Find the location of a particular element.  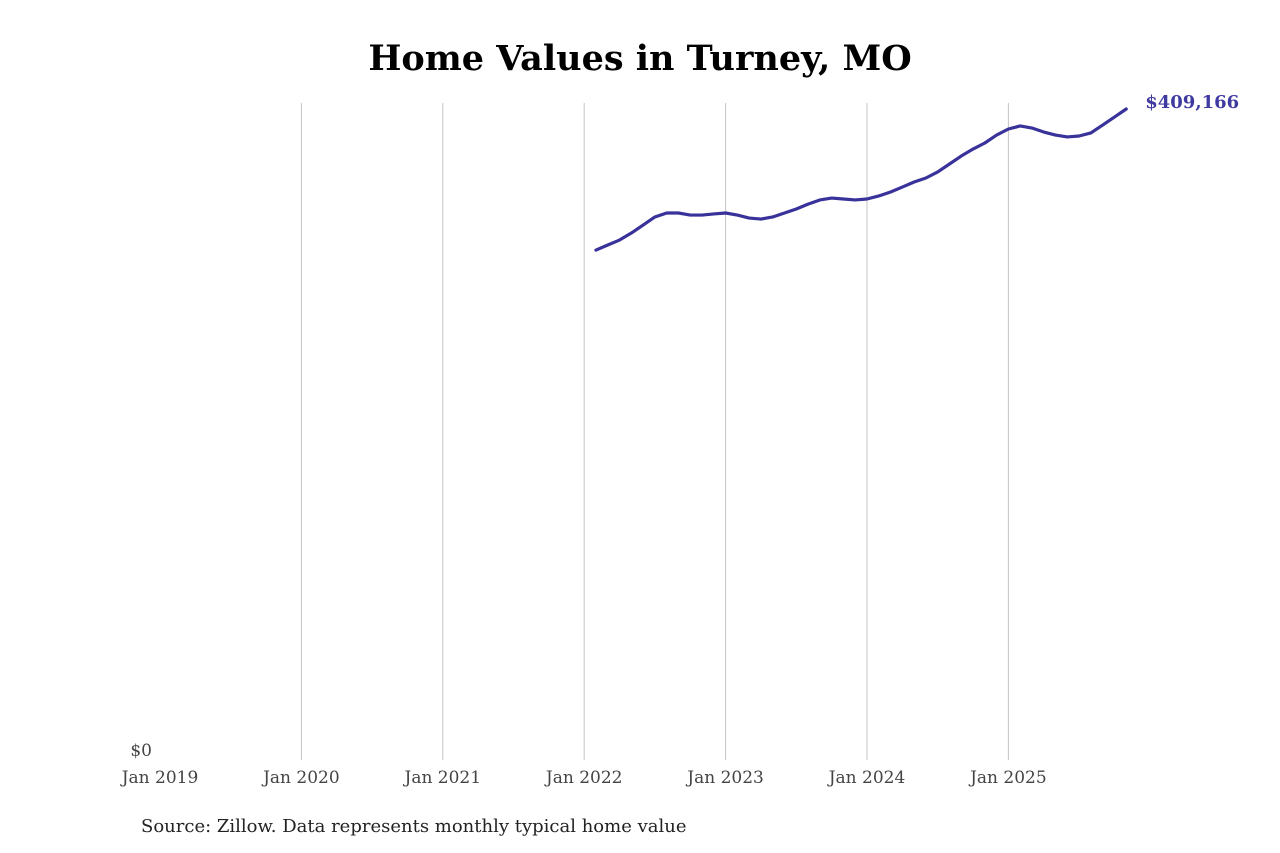

x-tick-label: Jan 2021 is located at coordinates (442, 778).